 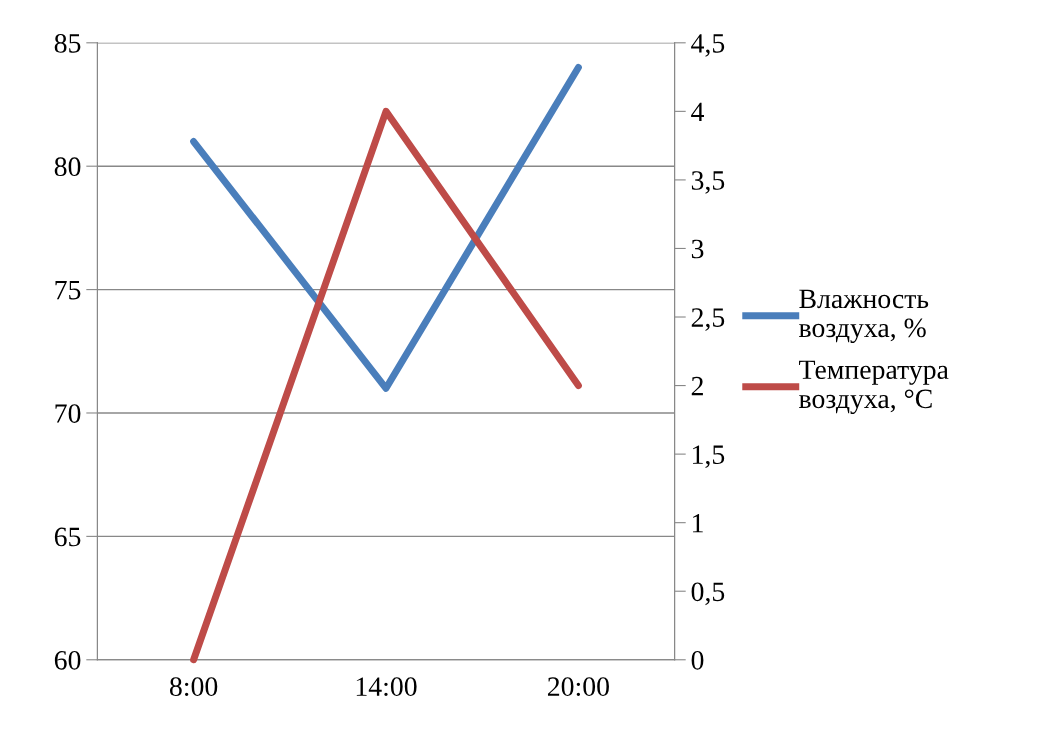 I want to click on y2-tick-label: 2, so click(x=697, y=386).